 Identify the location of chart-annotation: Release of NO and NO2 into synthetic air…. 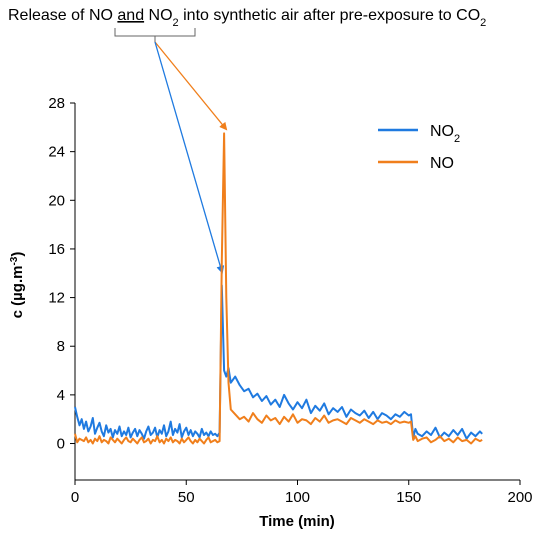
(247, 18).